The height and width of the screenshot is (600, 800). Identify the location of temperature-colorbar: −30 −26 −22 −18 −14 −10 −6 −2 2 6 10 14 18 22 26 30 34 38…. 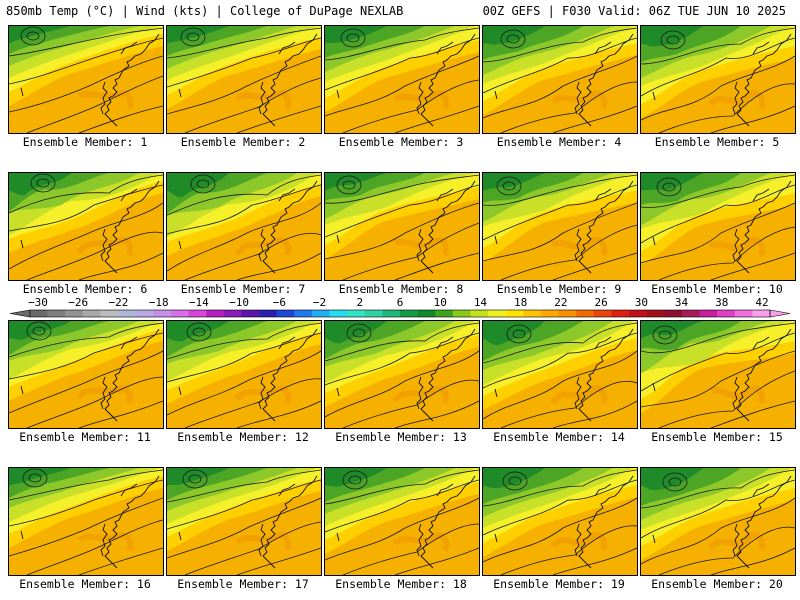
(400, 307).